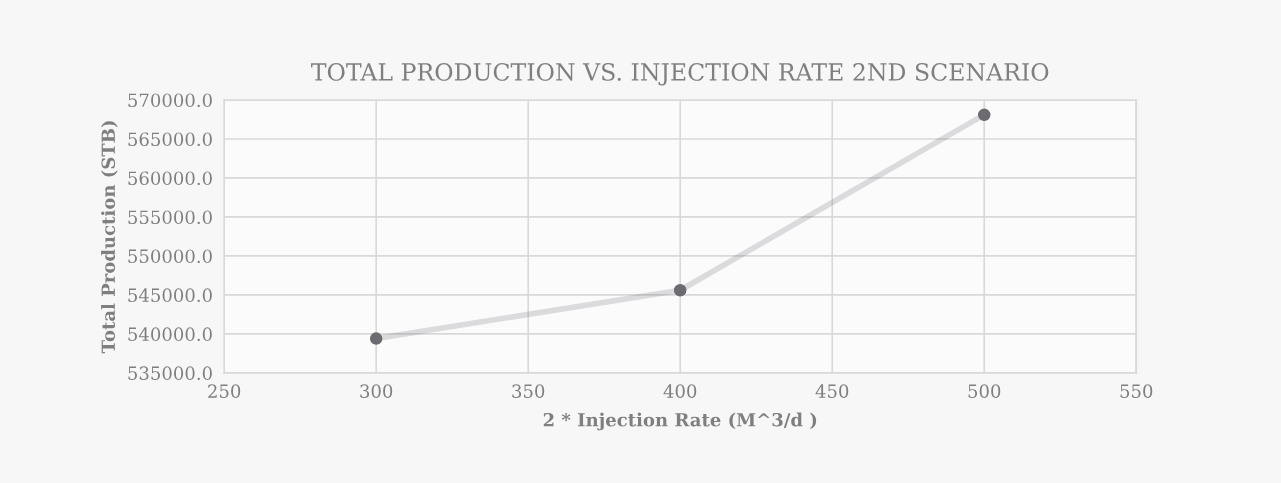  What do you see at coordinates (170, 373) in the screenshot?
I see `y-tick-label: 535000.0` at bounding box center [170, 373].